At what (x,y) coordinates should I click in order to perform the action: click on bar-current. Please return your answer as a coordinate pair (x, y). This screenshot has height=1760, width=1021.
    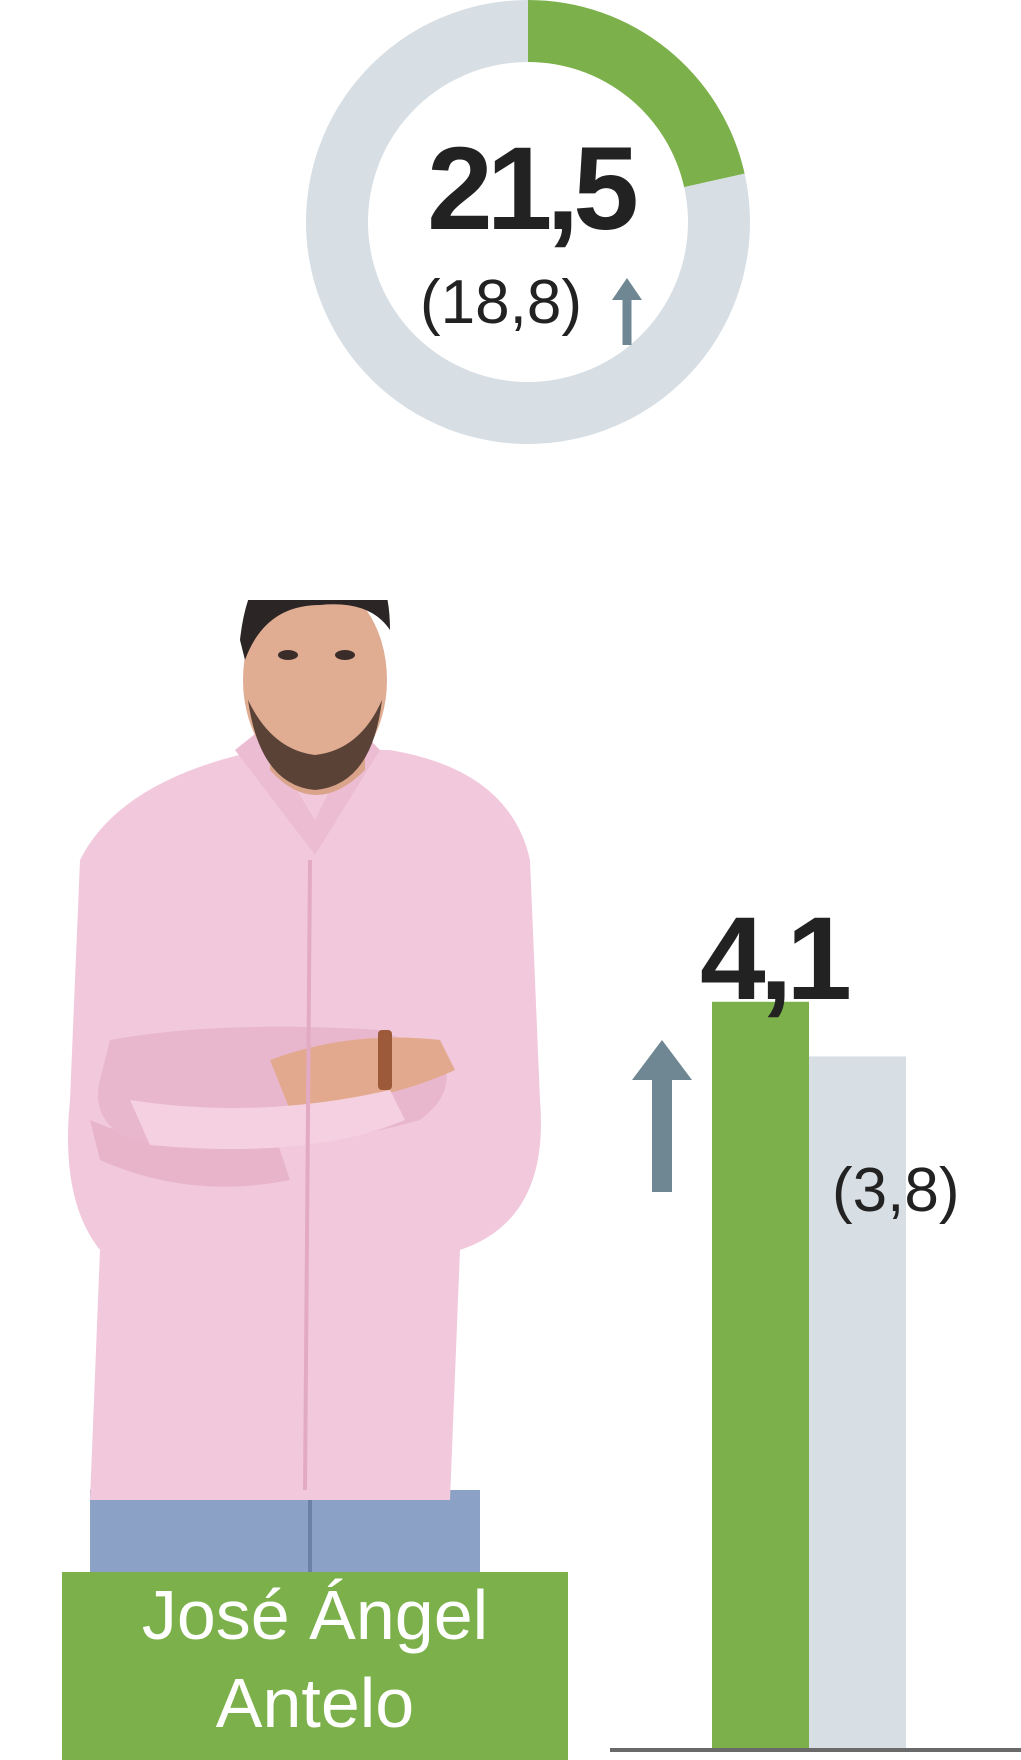
    Looking at the image, I should click on (760, 1374).